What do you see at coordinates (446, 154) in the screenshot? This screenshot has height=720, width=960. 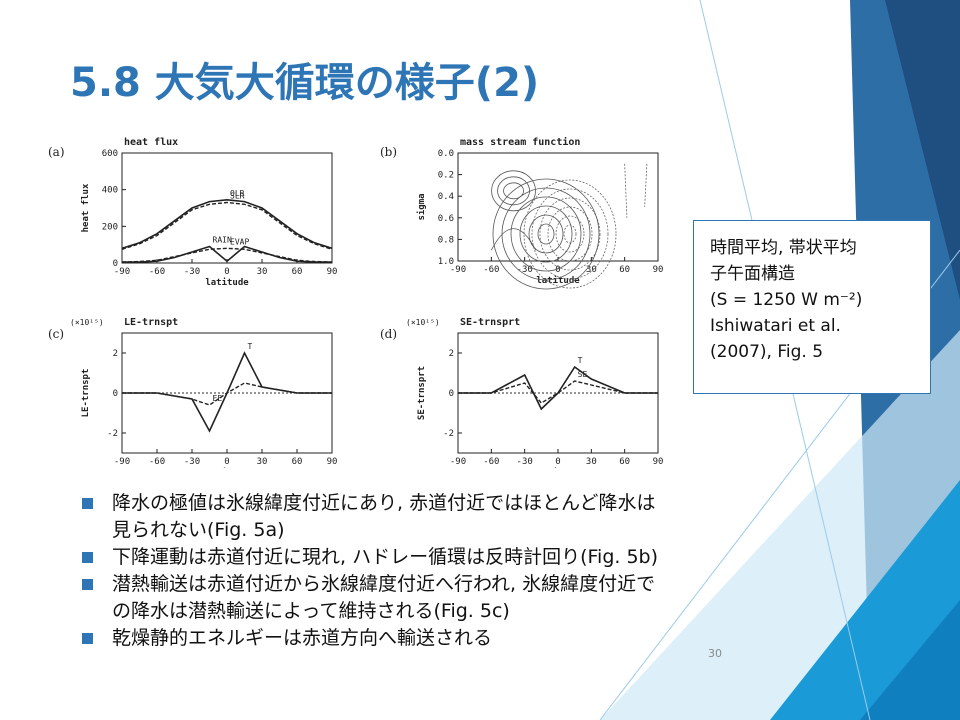 I see `y-tick-label: 0.0` at bounding box center [446, 154].